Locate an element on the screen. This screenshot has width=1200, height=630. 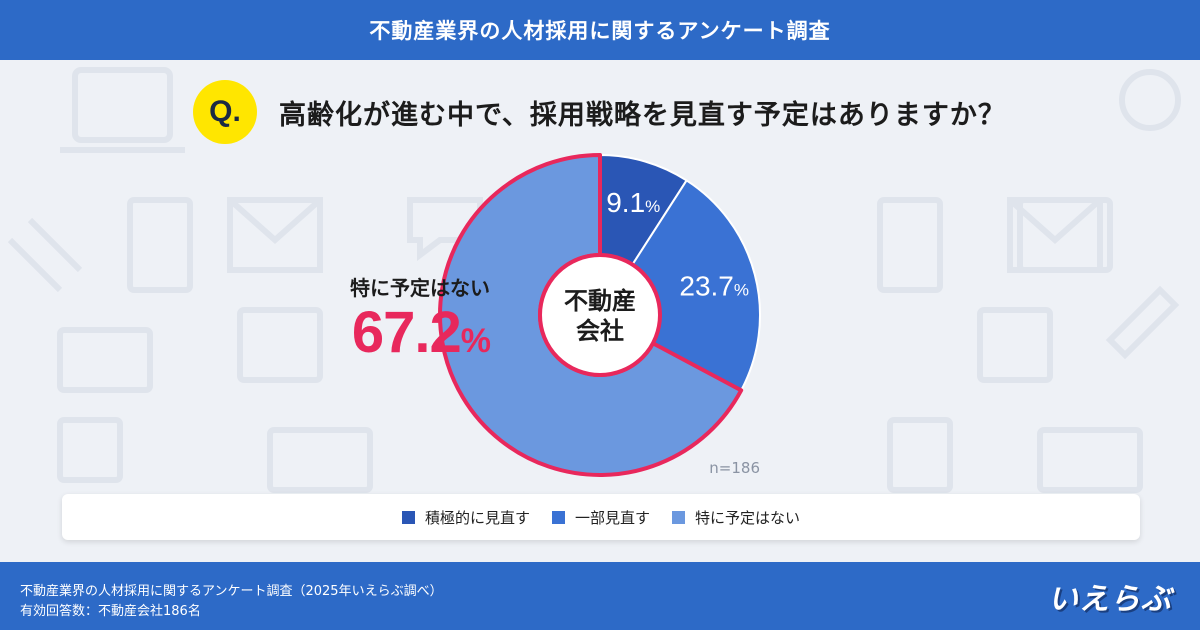
footer-source: 不動産業界の人材採用に関するアンケート調査（2025年いえらぶ調べ） is located at coordinates (231, 591).